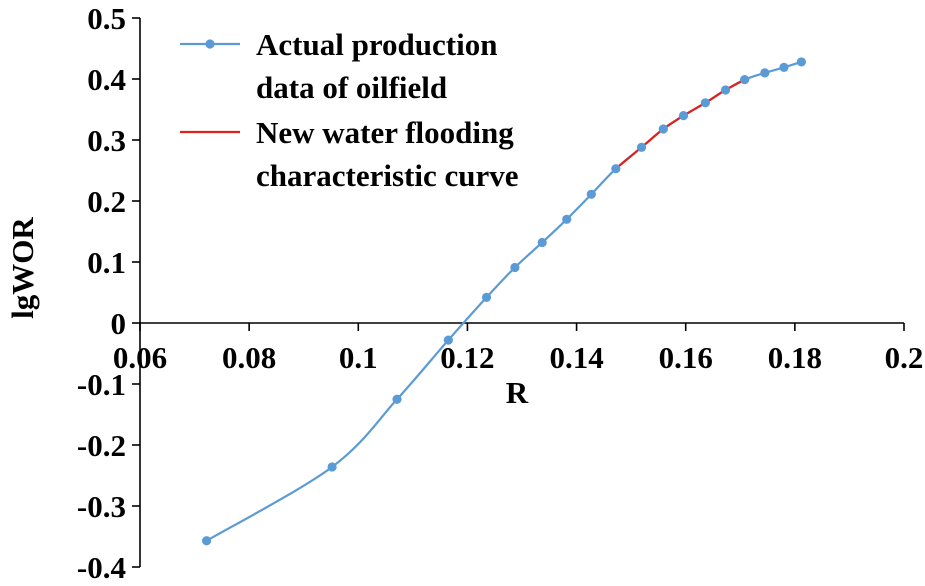 The image size is (925, 586). I want to click on y-tick-label: -0.4, so click(101, 567).